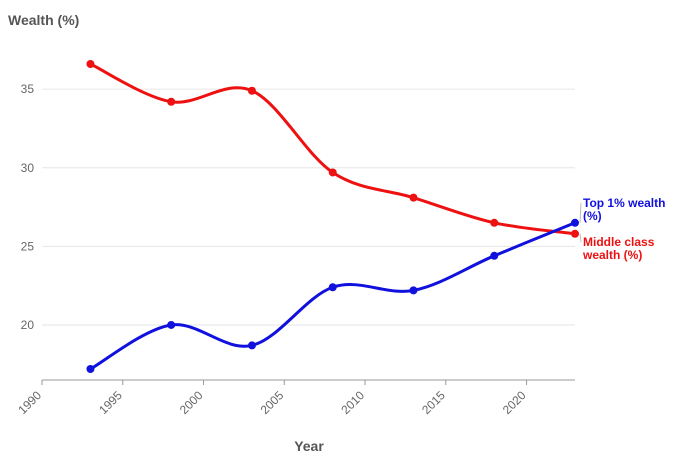  What do you see at coordinates (580, 212) in the screenshot?
I see `top-1pct-label-connector` at bounding box center [580, 212].